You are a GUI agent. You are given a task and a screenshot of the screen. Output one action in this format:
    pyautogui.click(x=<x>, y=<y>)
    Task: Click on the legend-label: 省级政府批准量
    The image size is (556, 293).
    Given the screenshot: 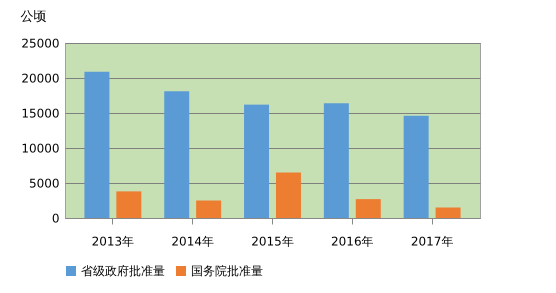 What is the action you would take?
    pyautogui.click(x=123, y=271)
    